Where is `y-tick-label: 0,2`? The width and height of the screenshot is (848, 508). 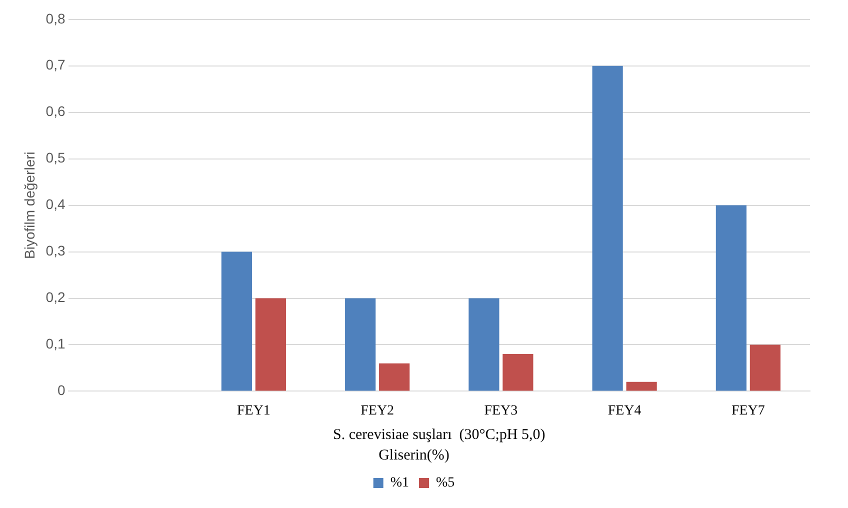
y-tick-label: 0,2 is located at coordinates (56, 297).